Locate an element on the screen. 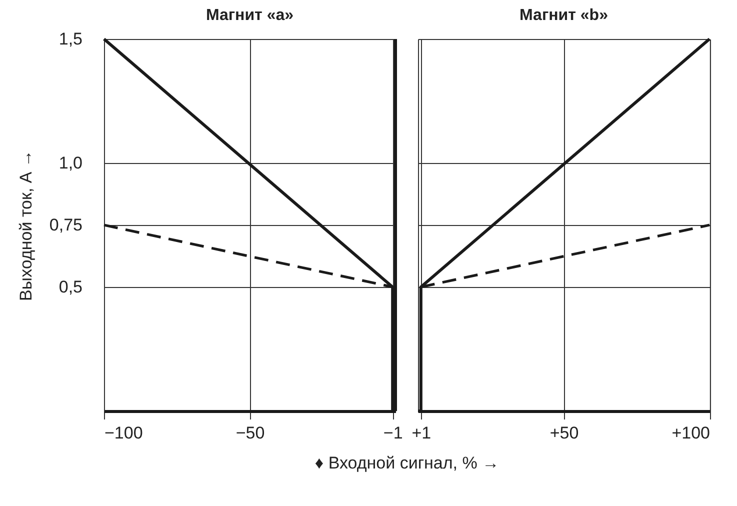 This screenshot has height=506, width=737. x-tick-label: −100 is located at coordinates (123, 433).